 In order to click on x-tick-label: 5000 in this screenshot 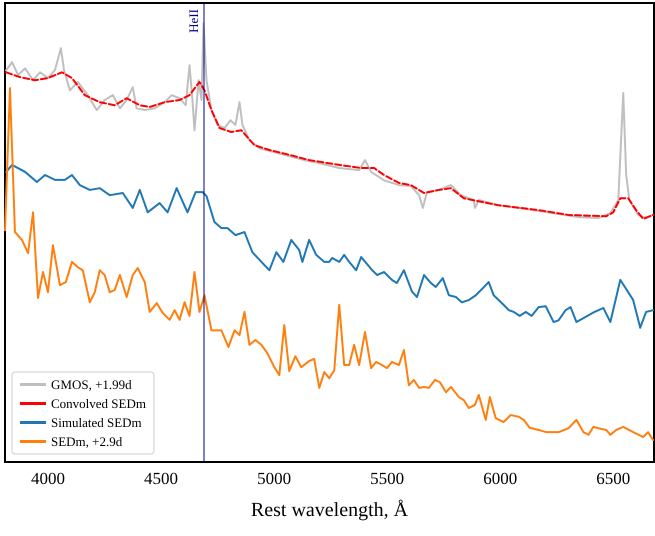, I will do `click(274, 478)`.